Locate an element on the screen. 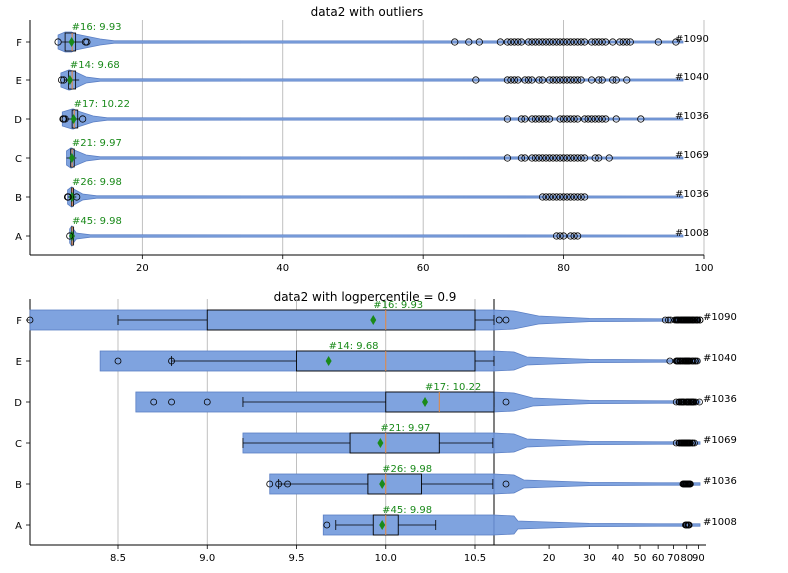 The width and height of the screenshot is (788, 573). x-tick-label: 70 is located at coordinates (673, 558).